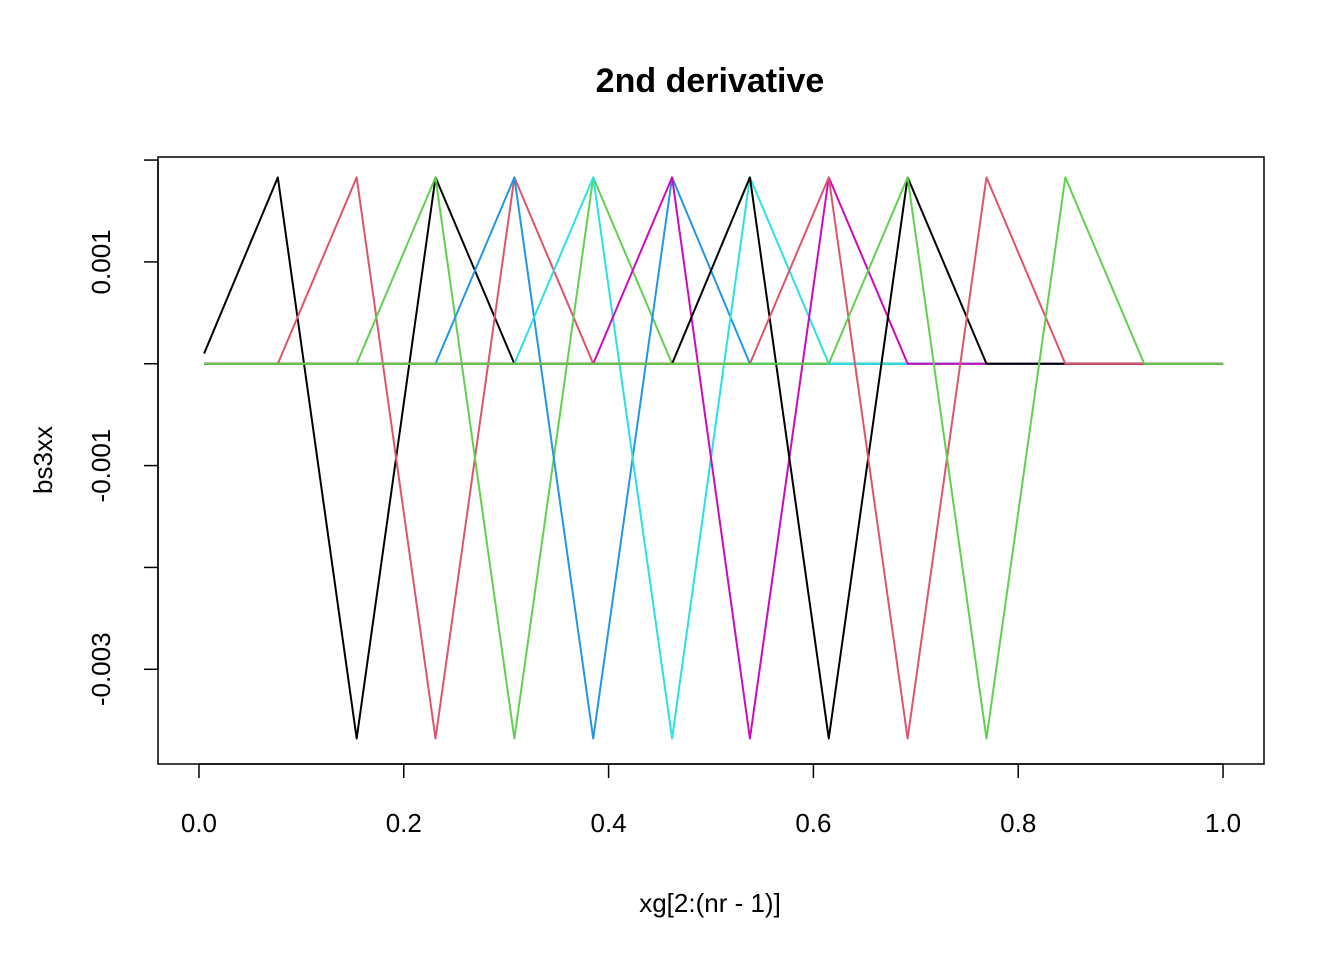 The height and width of the screenshot is (960, 1344). I want to click on x-tick-label: 0.2, so click(404, 823).